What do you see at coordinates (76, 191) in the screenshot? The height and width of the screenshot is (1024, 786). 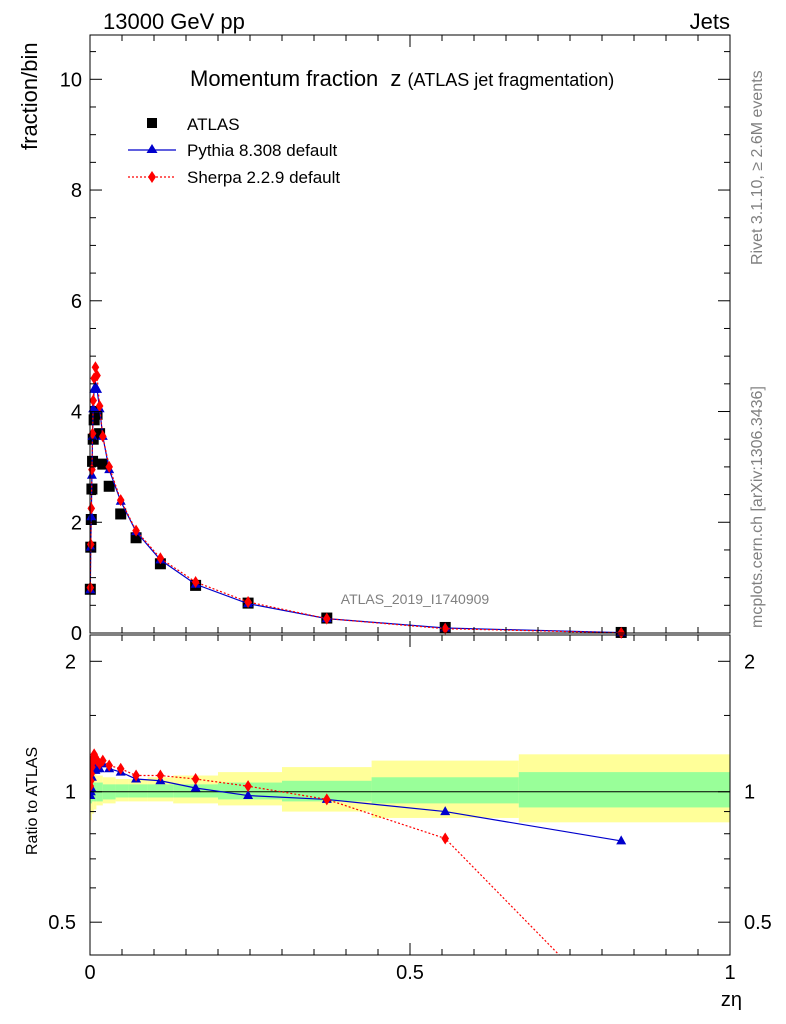 I see `main-y-tick-label: 8` at bounding box center [76, 191].